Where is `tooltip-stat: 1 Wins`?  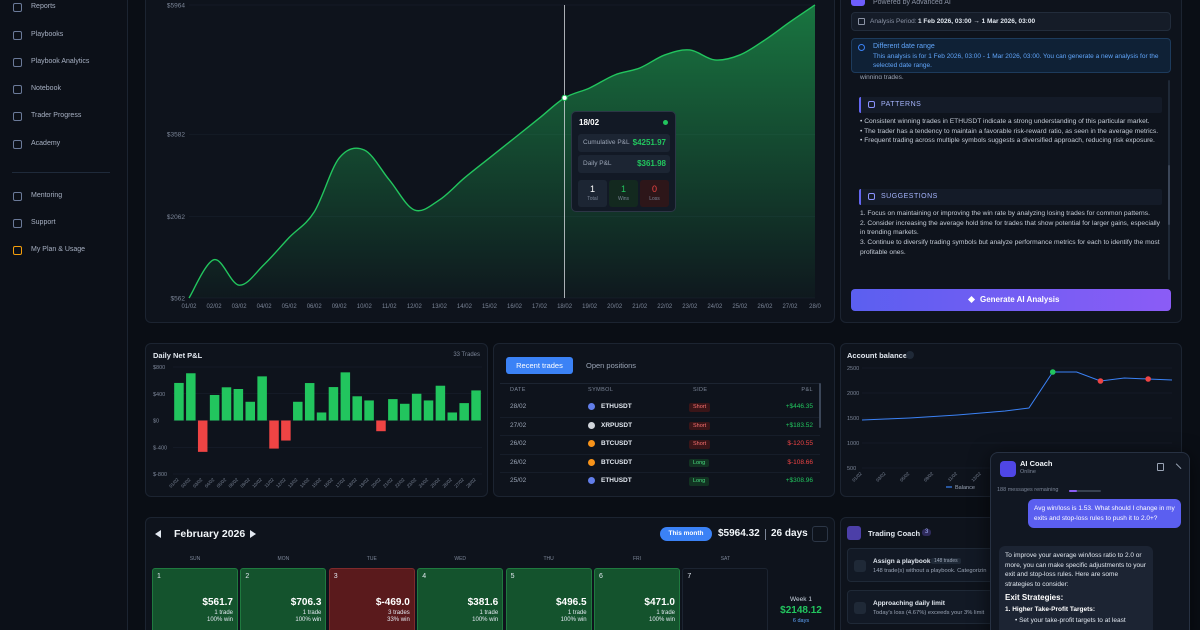 tooltip-stat: 1 Wins is located at coordinates (623, 193).